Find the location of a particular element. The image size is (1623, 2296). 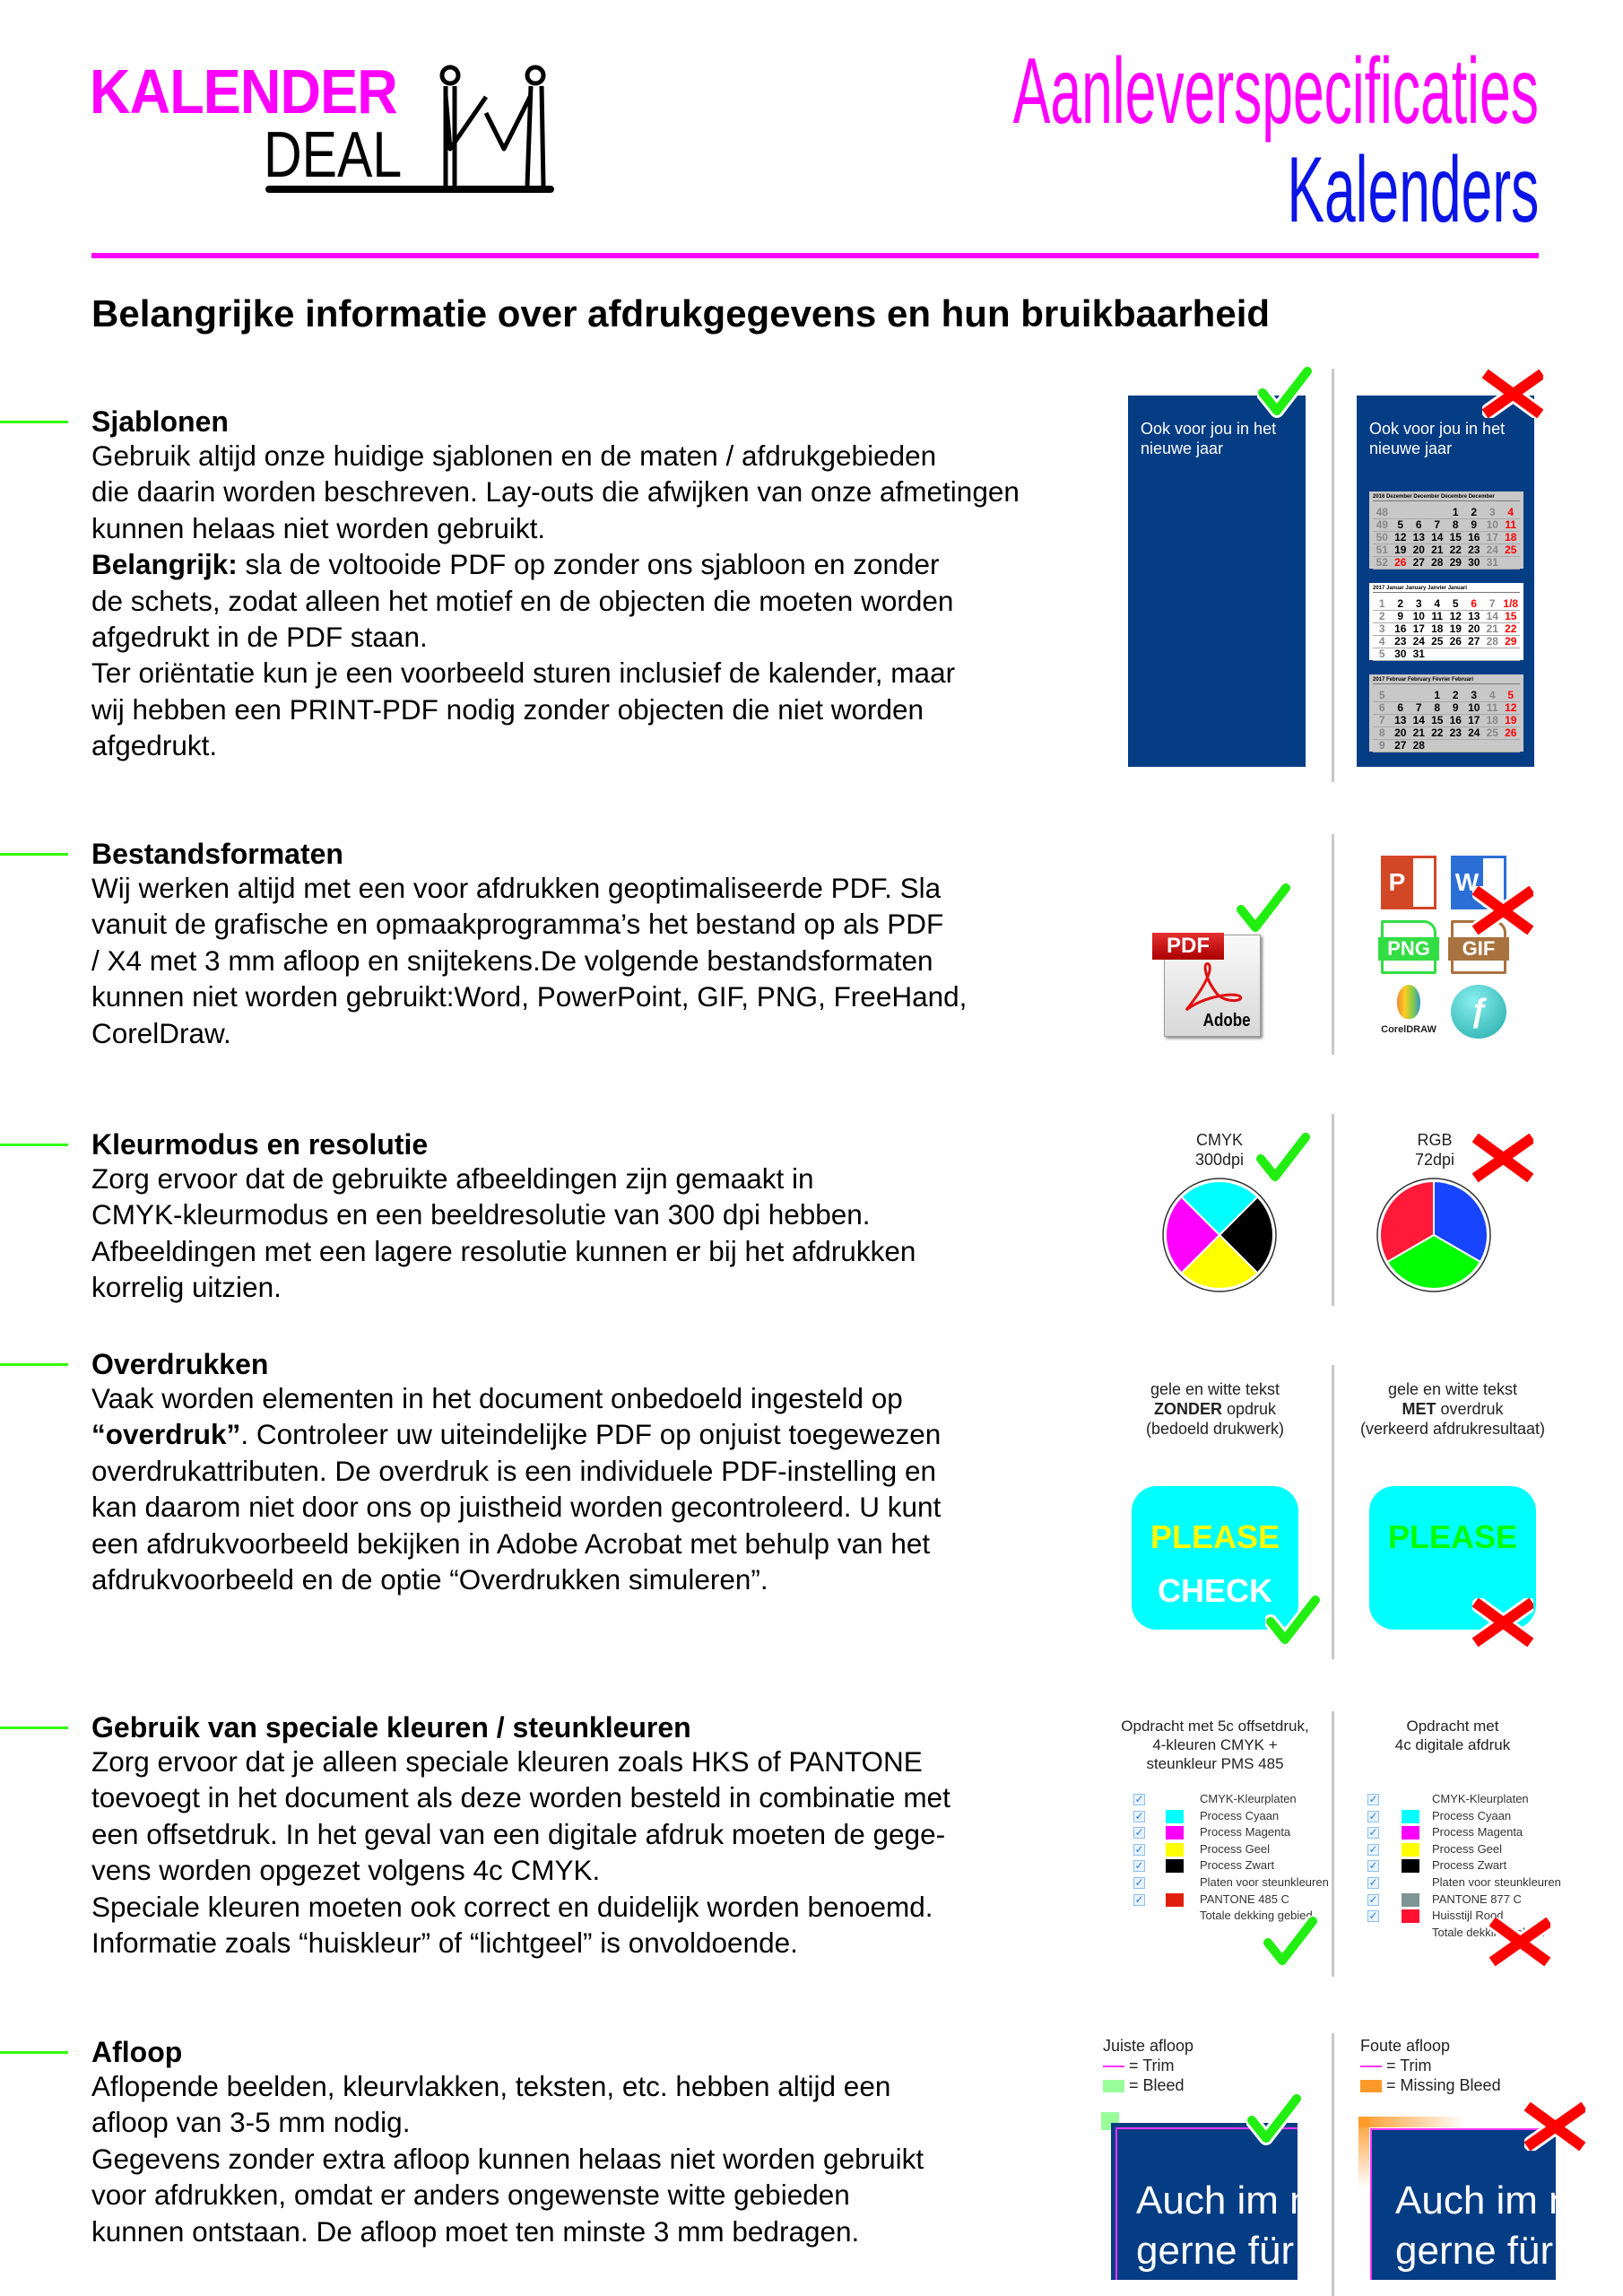

handshake-logo-icon is located at coordinates (409, 129).